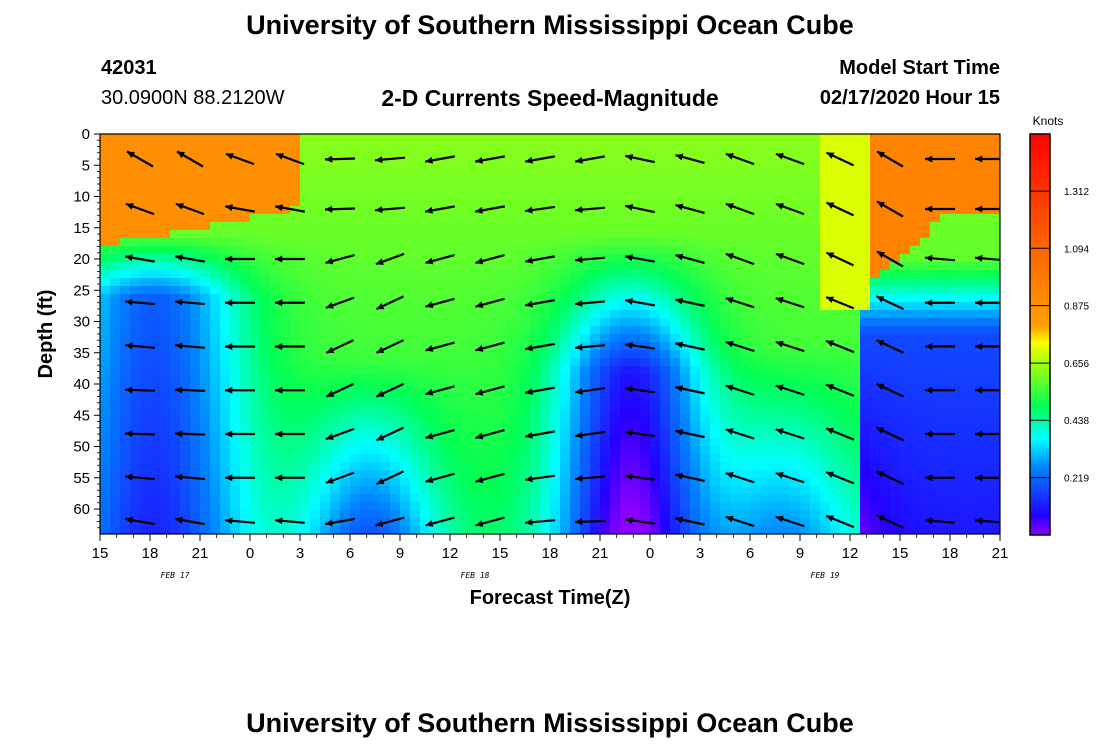  What do you see at coordinates (600, 553) in the screenshot?
I see `x-tick-label: 21` at bounding box center [600, 553].